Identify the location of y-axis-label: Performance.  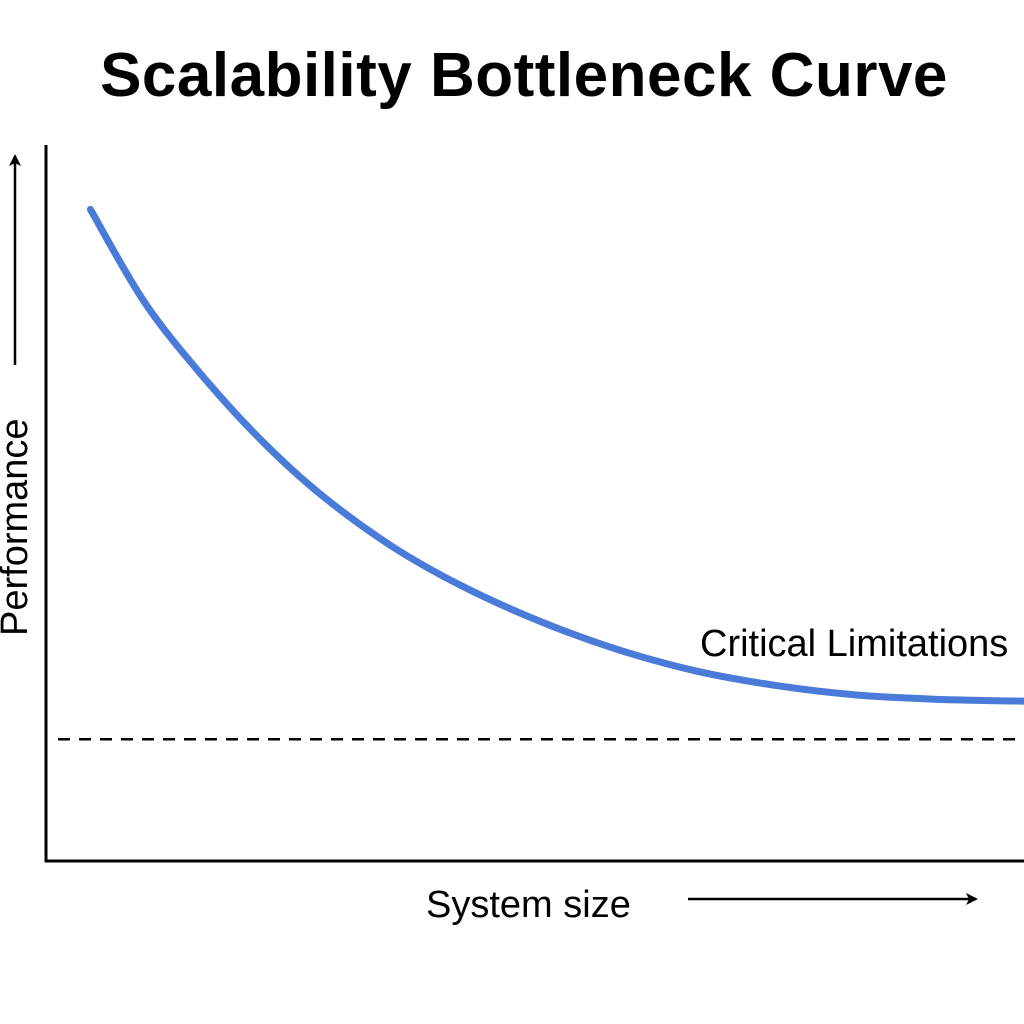
(18, 527).